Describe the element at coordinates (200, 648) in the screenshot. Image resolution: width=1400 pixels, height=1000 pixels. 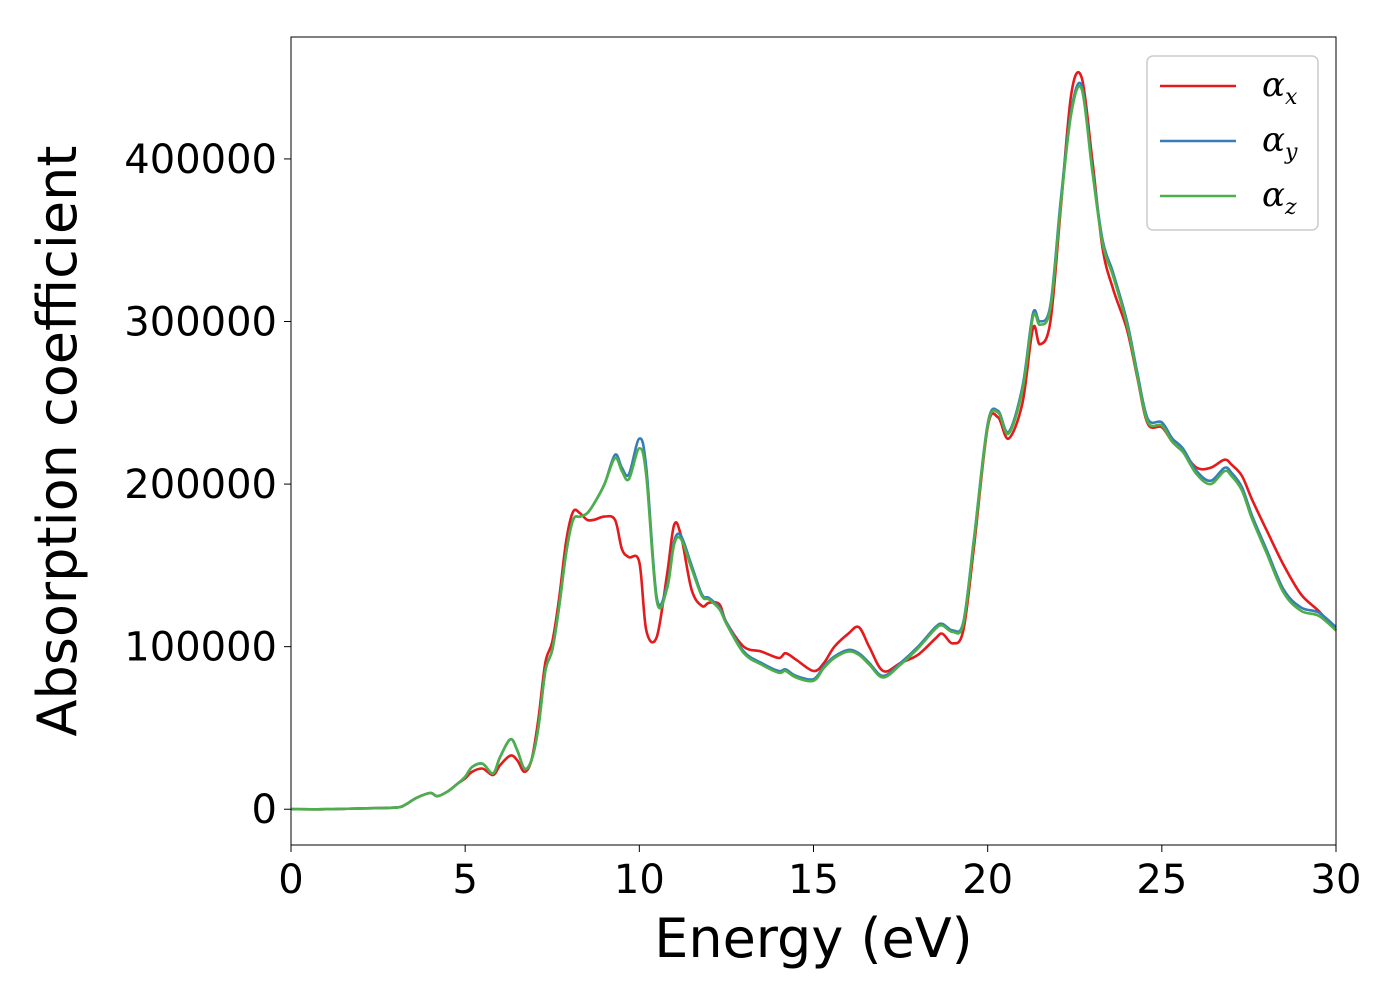
I see `y-tick-label: 100000` at that location.